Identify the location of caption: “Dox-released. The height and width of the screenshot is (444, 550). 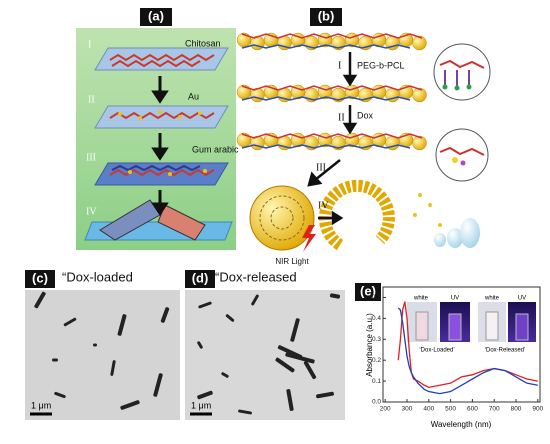
(256, 276).